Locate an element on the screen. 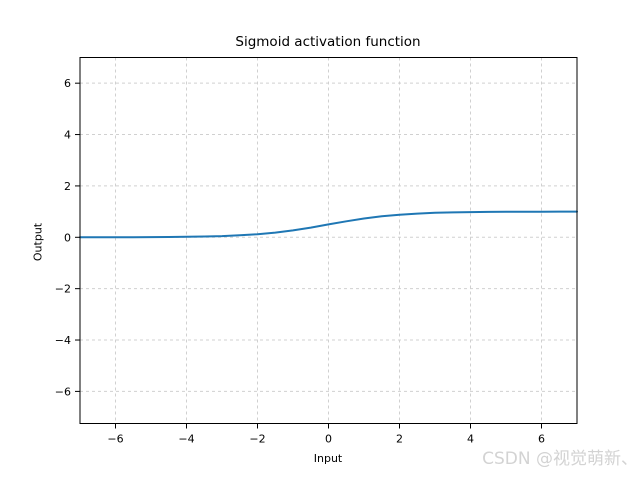  chart-title: Sigmoid activation function is located at coordinates (328, 42).